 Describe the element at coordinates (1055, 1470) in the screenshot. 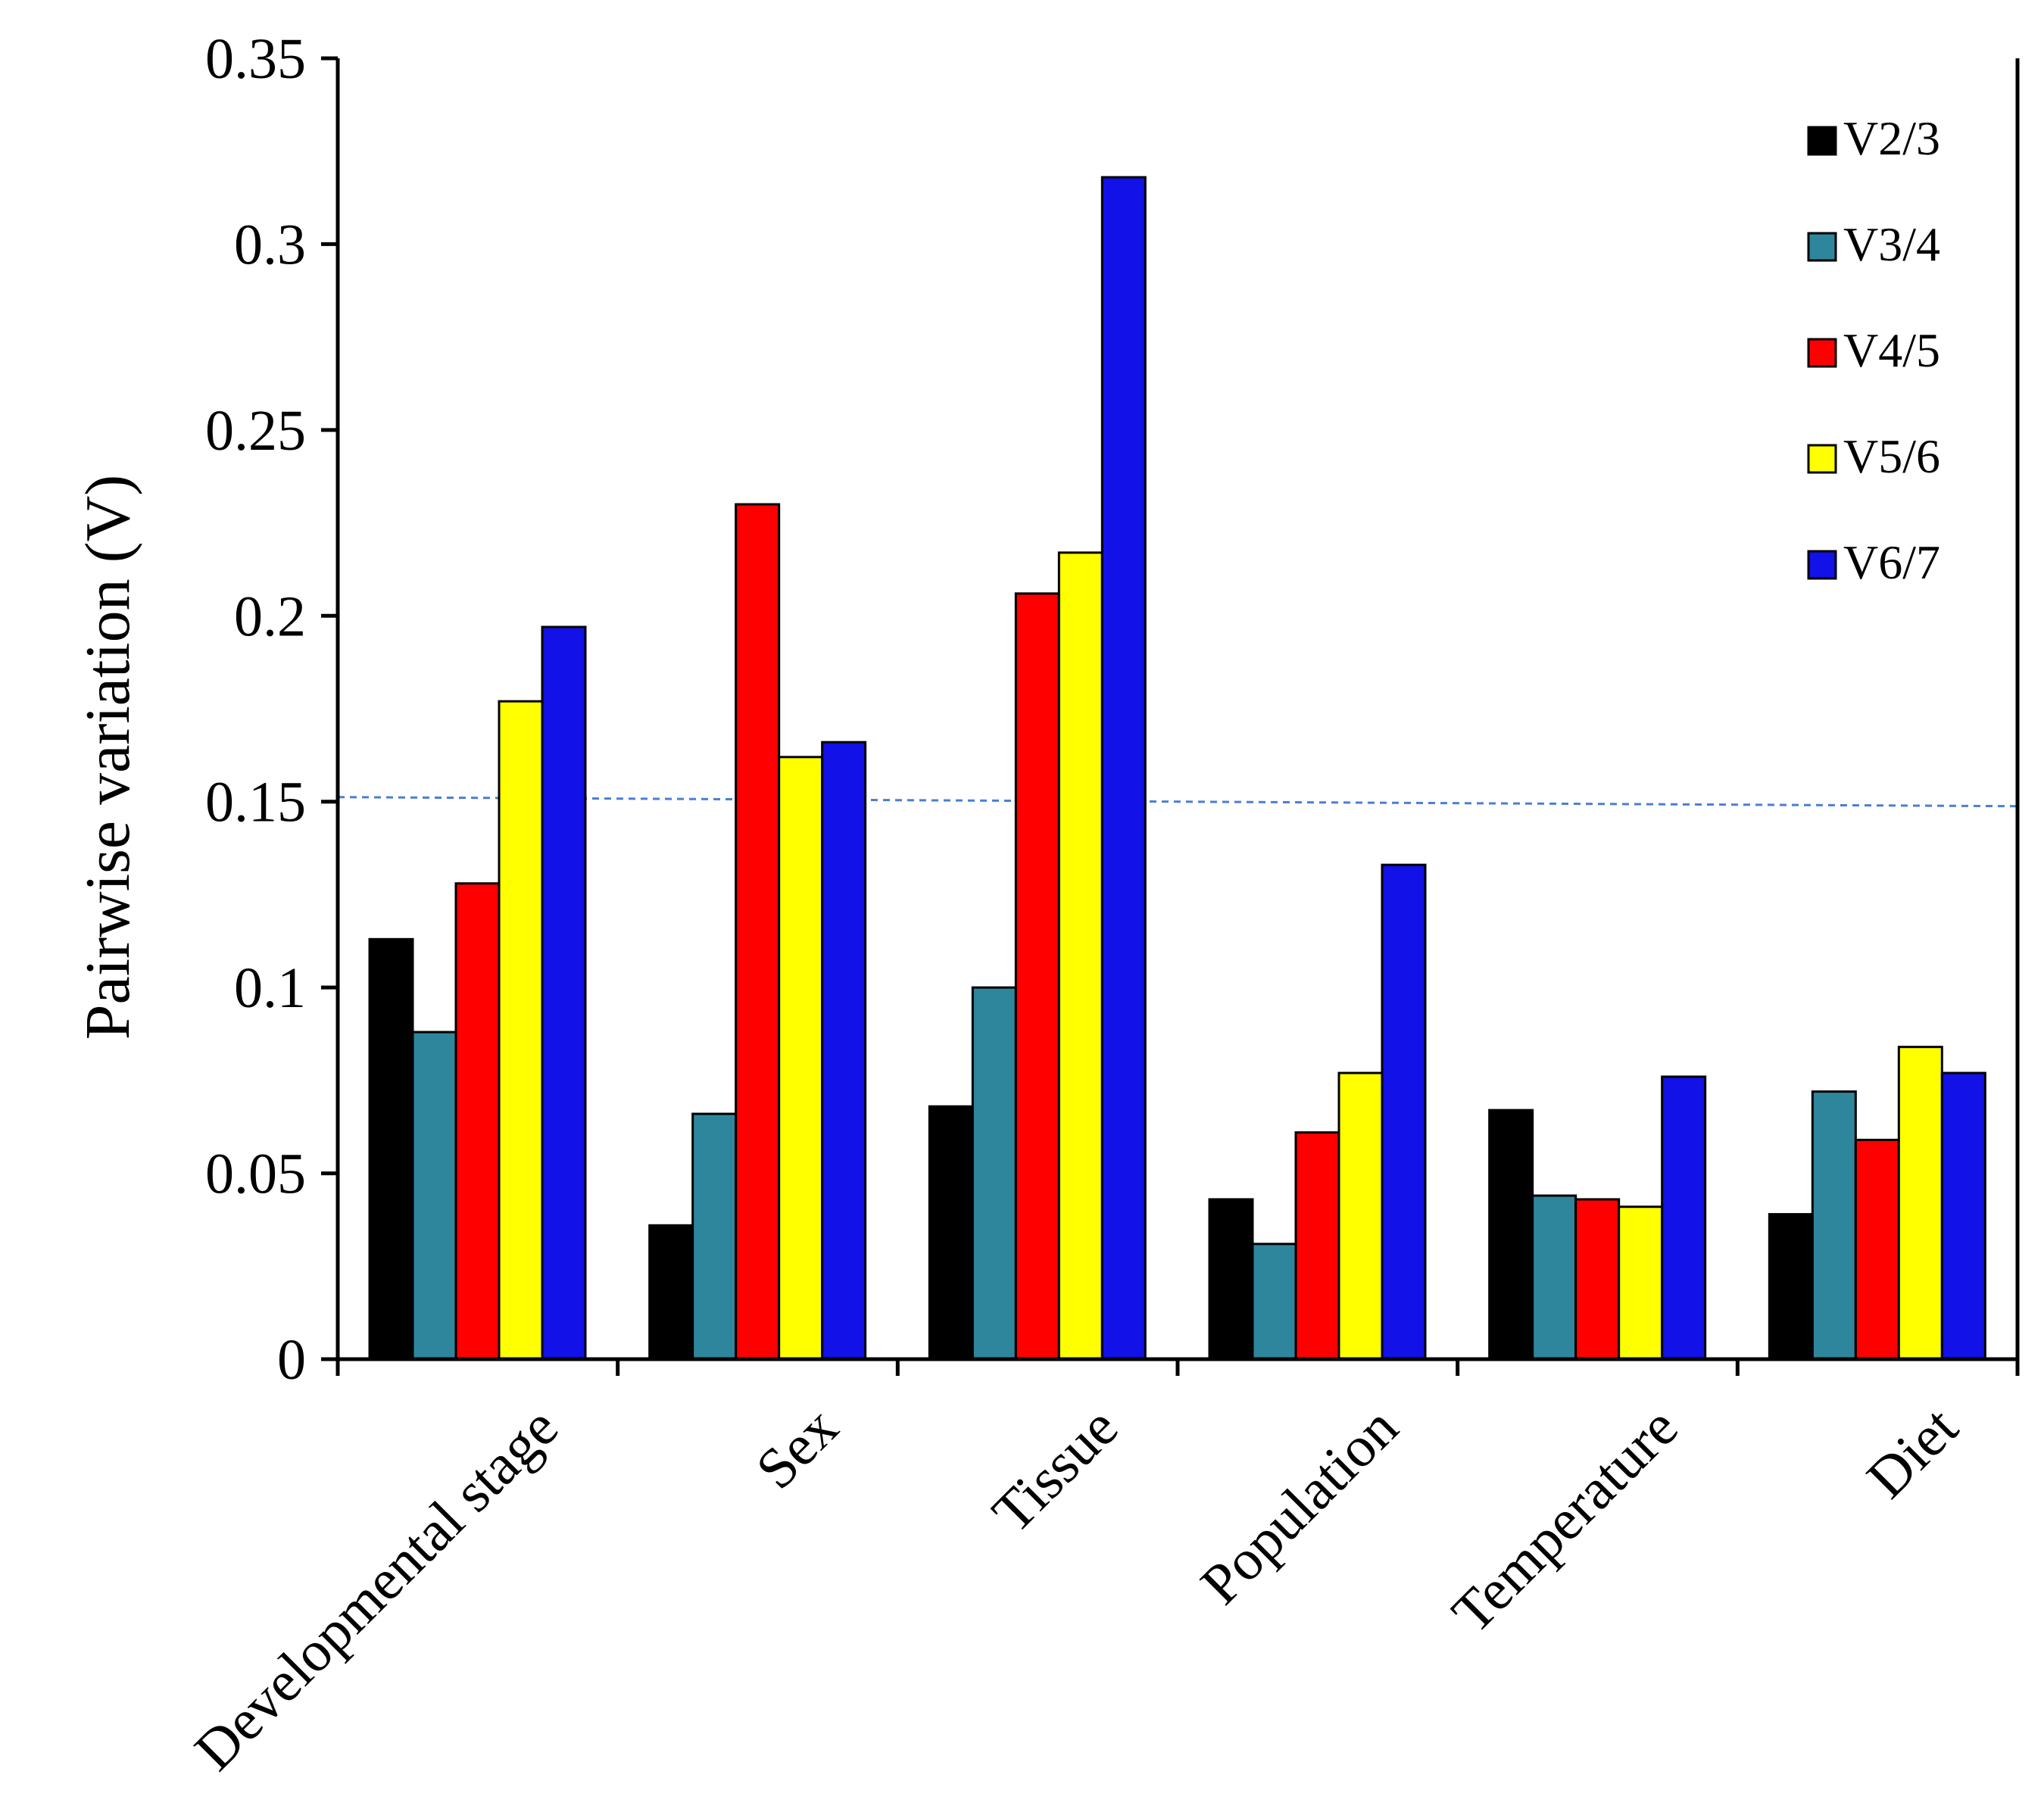

I see `x-category-label: Tissue` at that location.